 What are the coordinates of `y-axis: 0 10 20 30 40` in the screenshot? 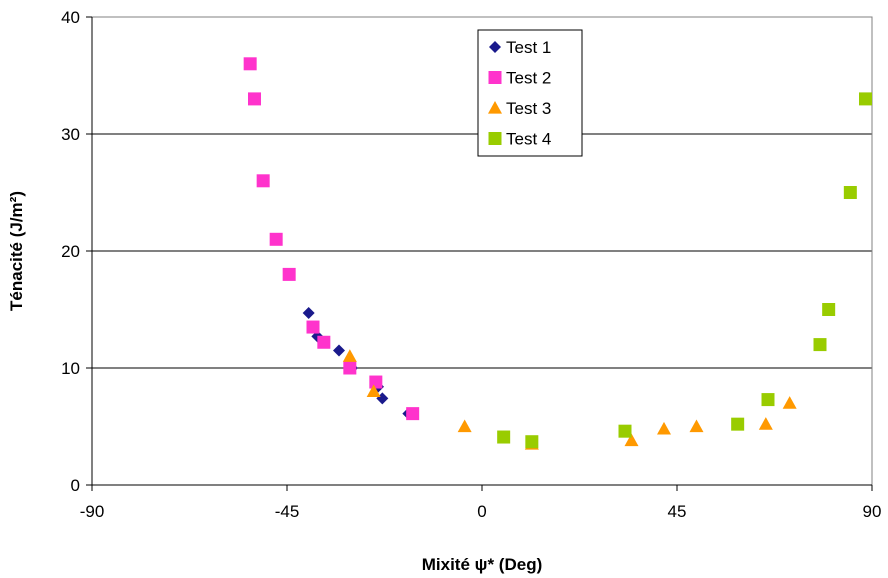 It's located at (77, 251).